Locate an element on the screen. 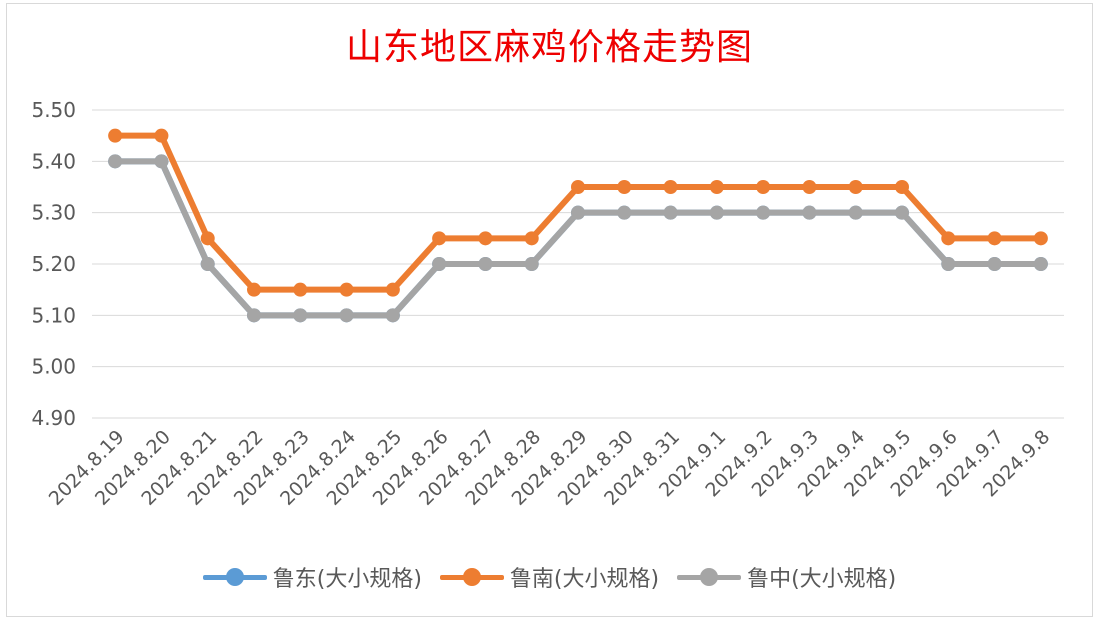 This screenshot has width=1099, height=622. legend-swatch-ludong is located at coordinates (234, 577).